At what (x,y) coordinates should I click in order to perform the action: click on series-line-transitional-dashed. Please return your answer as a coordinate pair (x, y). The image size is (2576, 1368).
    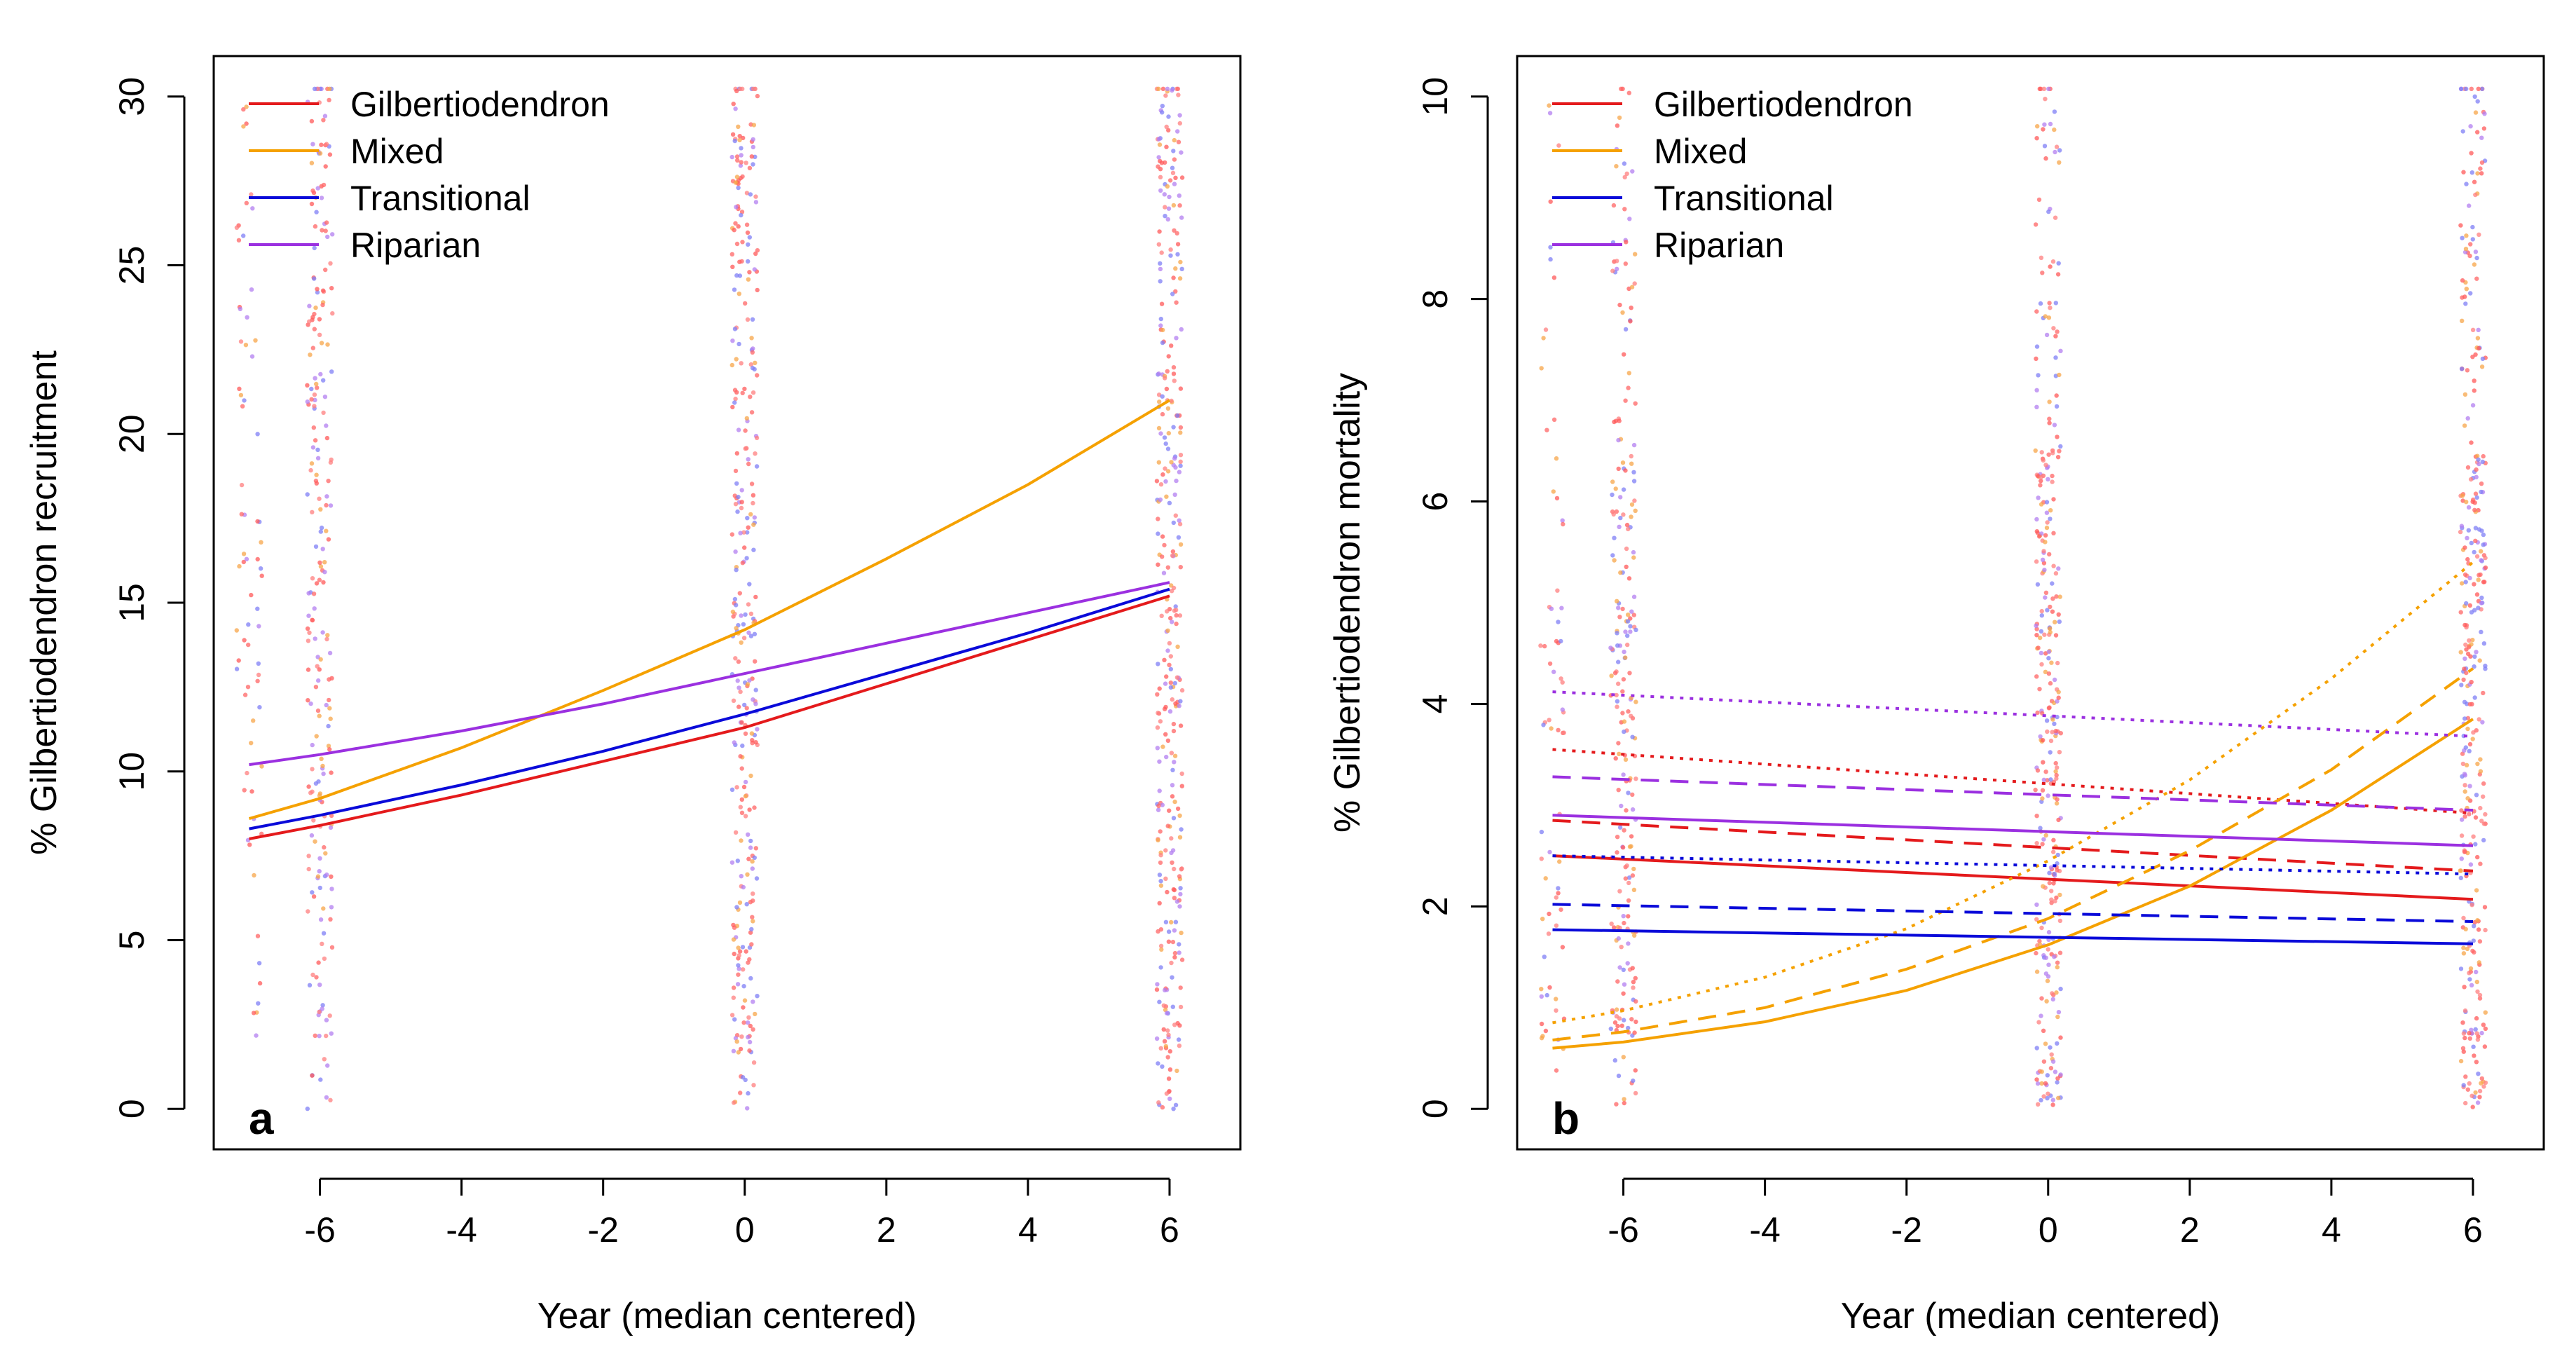
    Looking at the image, I should click on (2013, 913).